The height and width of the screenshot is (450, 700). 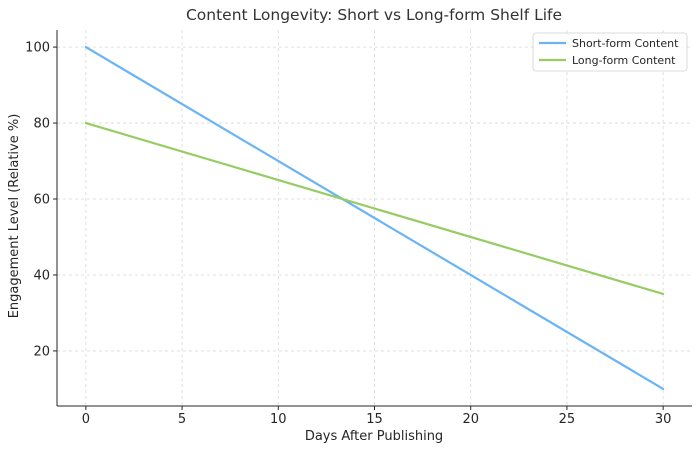 I want to click on x-tick-label: 15, so click(x=374, y=419).